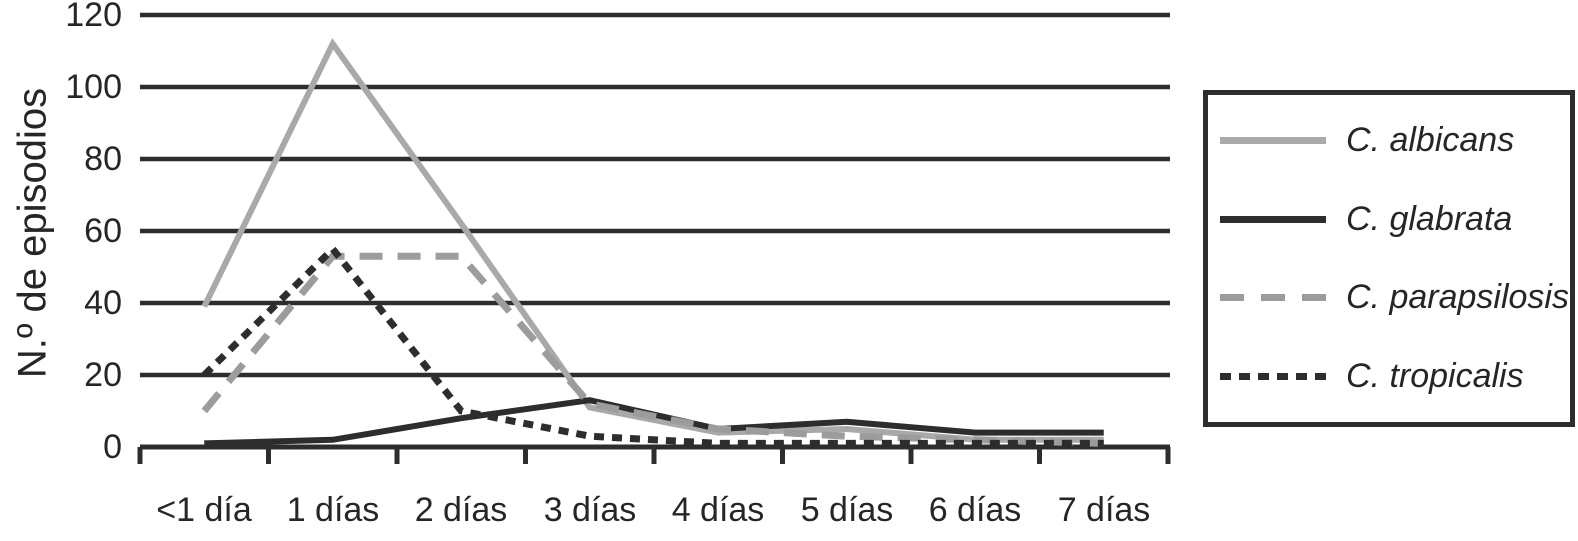  I want to click on legend-line-sample-albicans-icon, so click(1273, 140).